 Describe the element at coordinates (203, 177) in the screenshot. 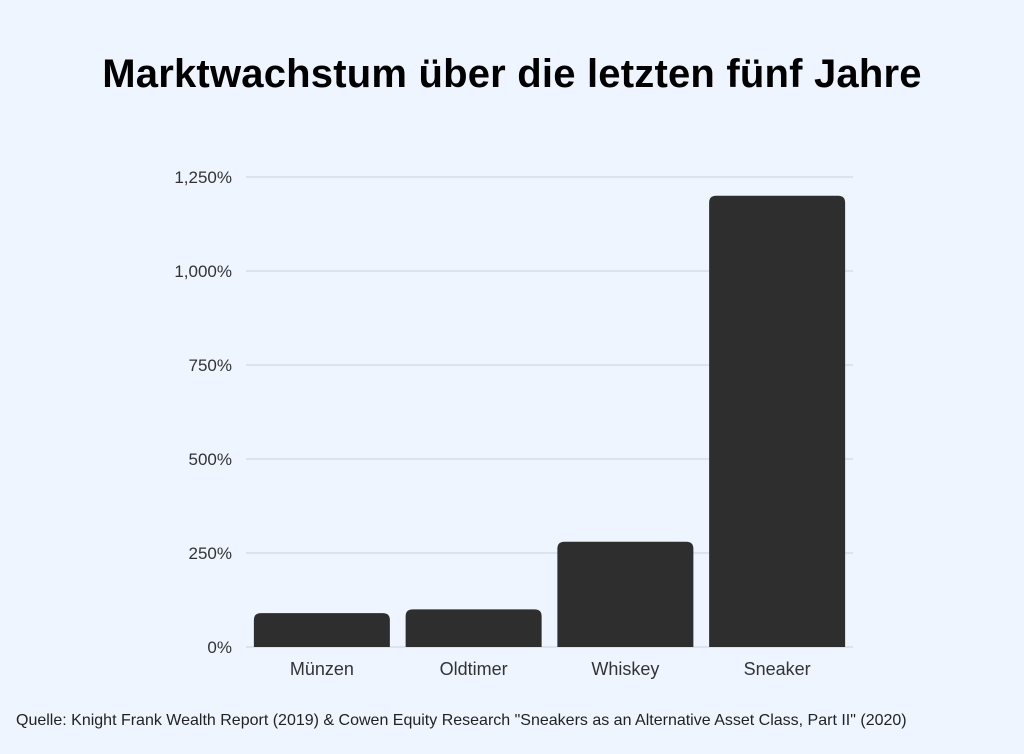

I see `y-tick-label: 1,250%` at that location.